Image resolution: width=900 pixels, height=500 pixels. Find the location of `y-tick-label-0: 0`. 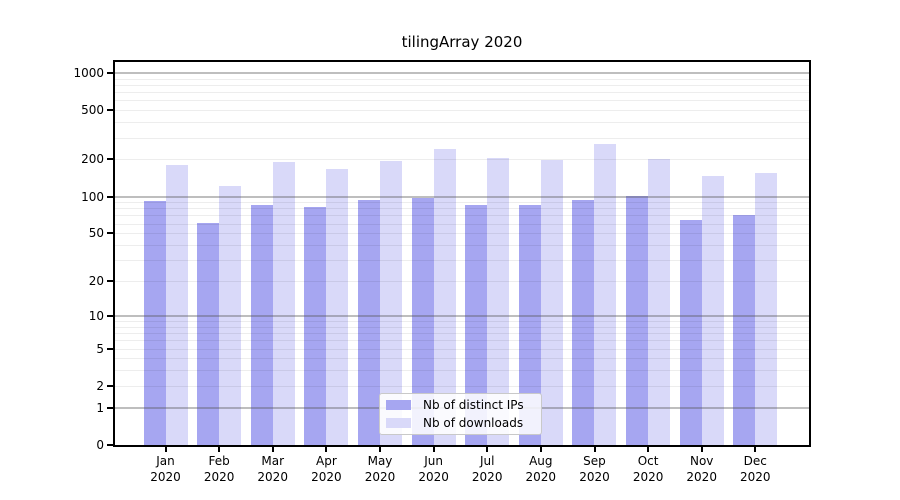

y-tick-label-0: 0 is located at coordinates (100, 445).